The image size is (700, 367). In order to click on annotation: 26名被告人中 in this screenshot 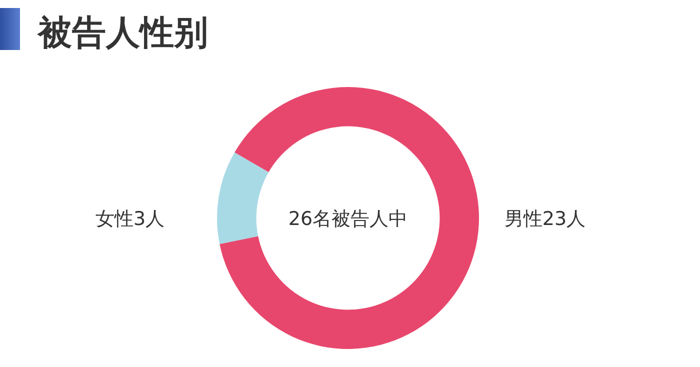, I will do `click(348, 219)`.